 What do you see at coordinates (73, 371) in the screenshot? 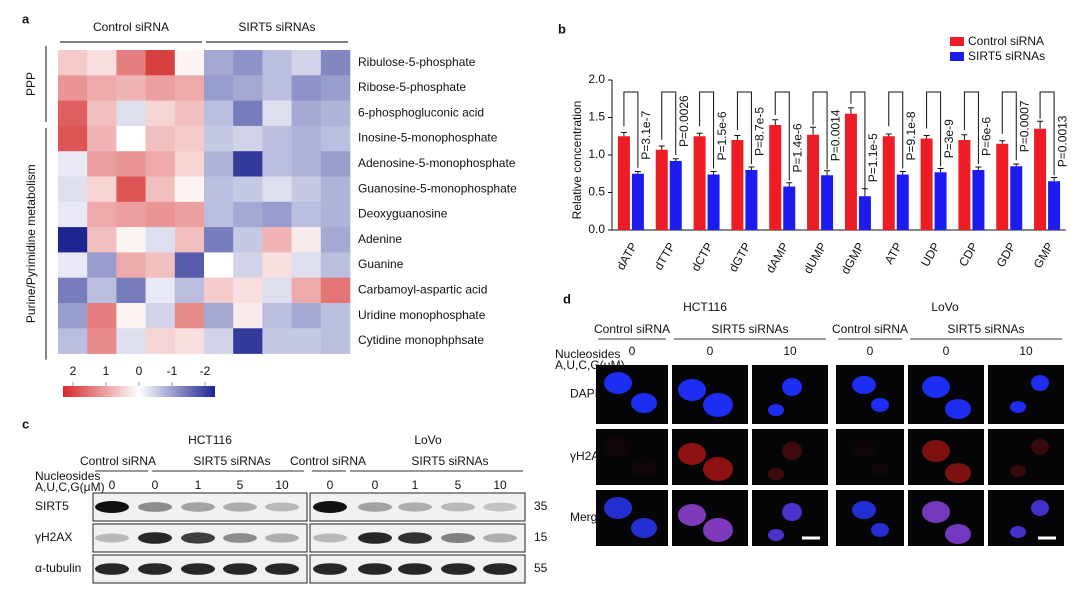
I see `colorbar-tick-label: 2` at bounding box center [73, 371].